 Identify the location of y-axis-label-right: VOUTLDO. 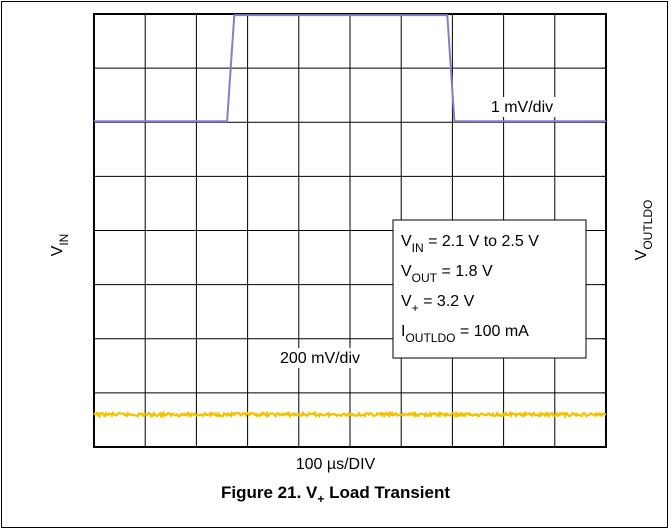
(644, 230).